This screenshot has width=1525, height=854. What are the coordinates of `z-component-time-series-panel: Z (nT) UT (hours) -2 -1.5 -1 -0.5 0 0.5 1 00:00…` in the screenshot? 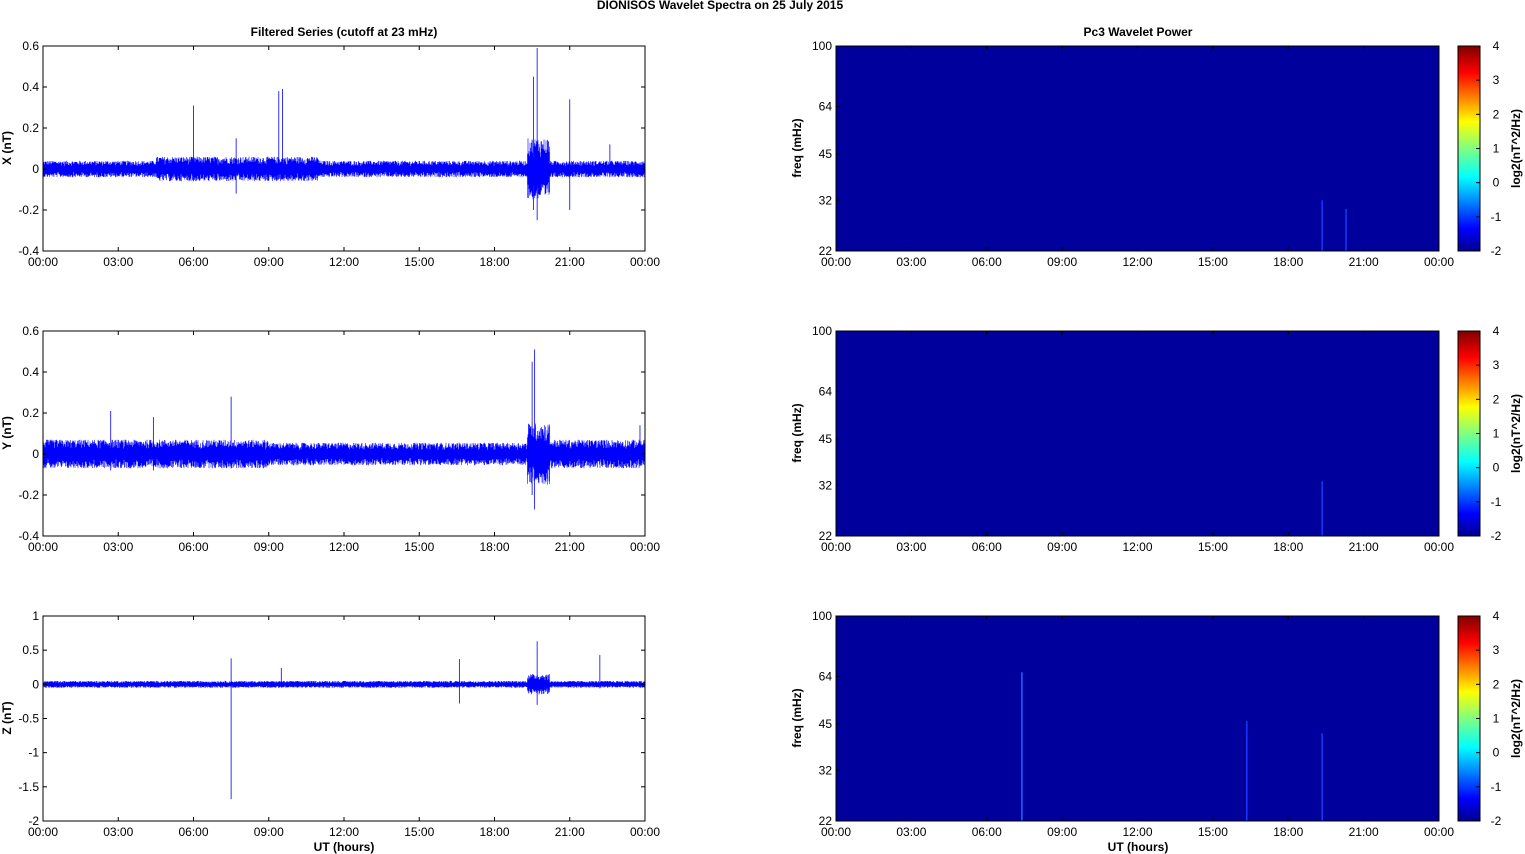 It's located at (330, 731).